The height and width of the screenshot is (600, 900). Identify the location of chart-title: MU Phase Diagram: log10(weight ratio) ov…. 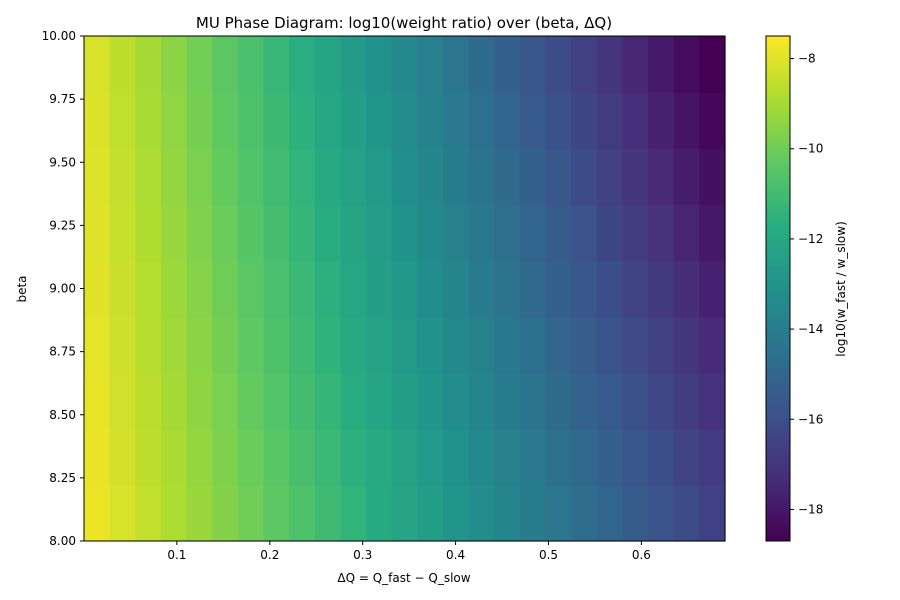
(404, 23).